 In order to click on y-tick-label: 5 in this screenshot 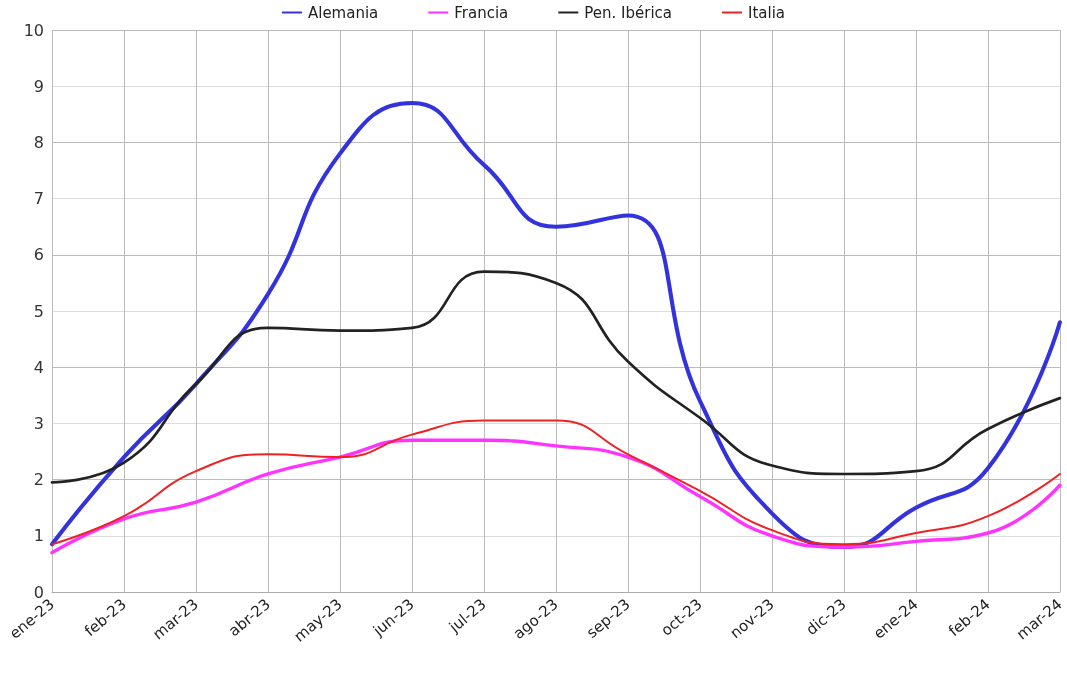, I will do `click(38, 311)`.